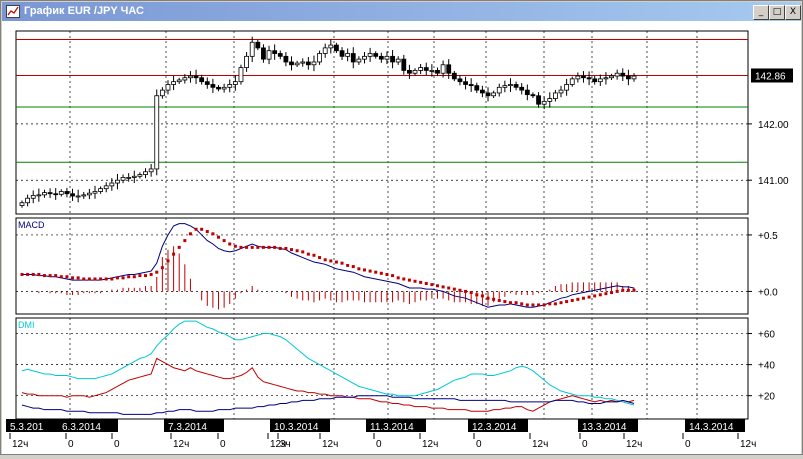 This screenshot has width=803, height=459. I want to click on close-button: X, so click(793, 12).